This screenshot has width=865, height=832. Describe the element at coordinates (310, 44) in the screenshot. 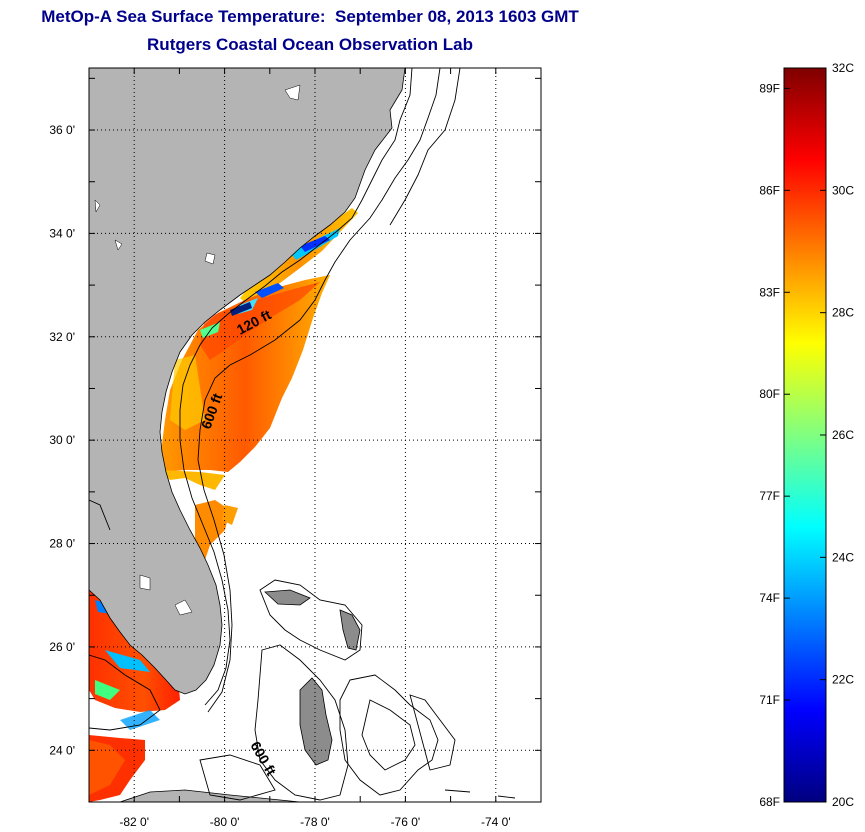

I see `map-subtitle: Rutgers Coastal Ocean Observation Lab` at that location.